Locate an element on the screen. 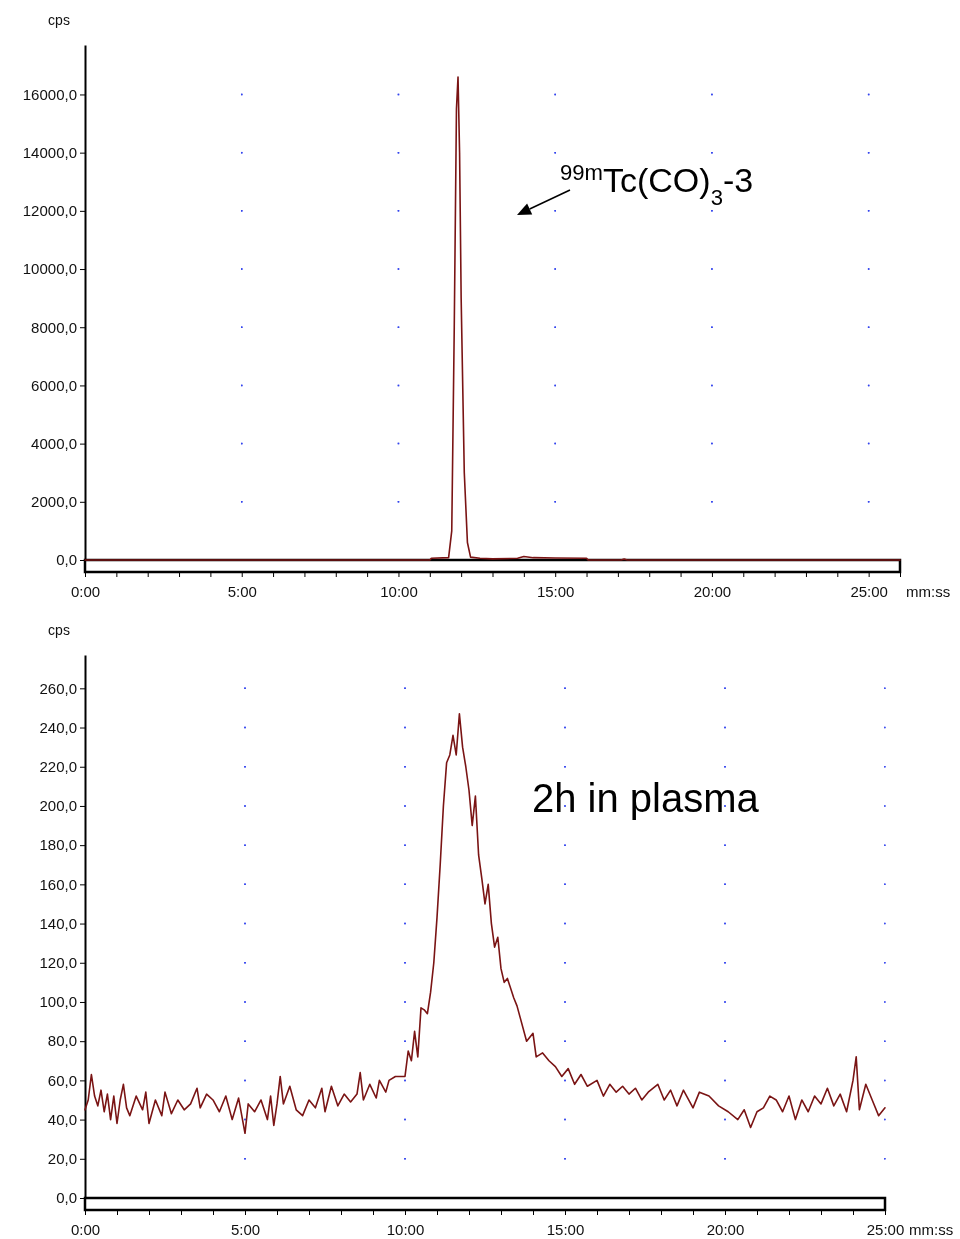  y-tick-label: 20,0 is located at coordinates (62, 1159).